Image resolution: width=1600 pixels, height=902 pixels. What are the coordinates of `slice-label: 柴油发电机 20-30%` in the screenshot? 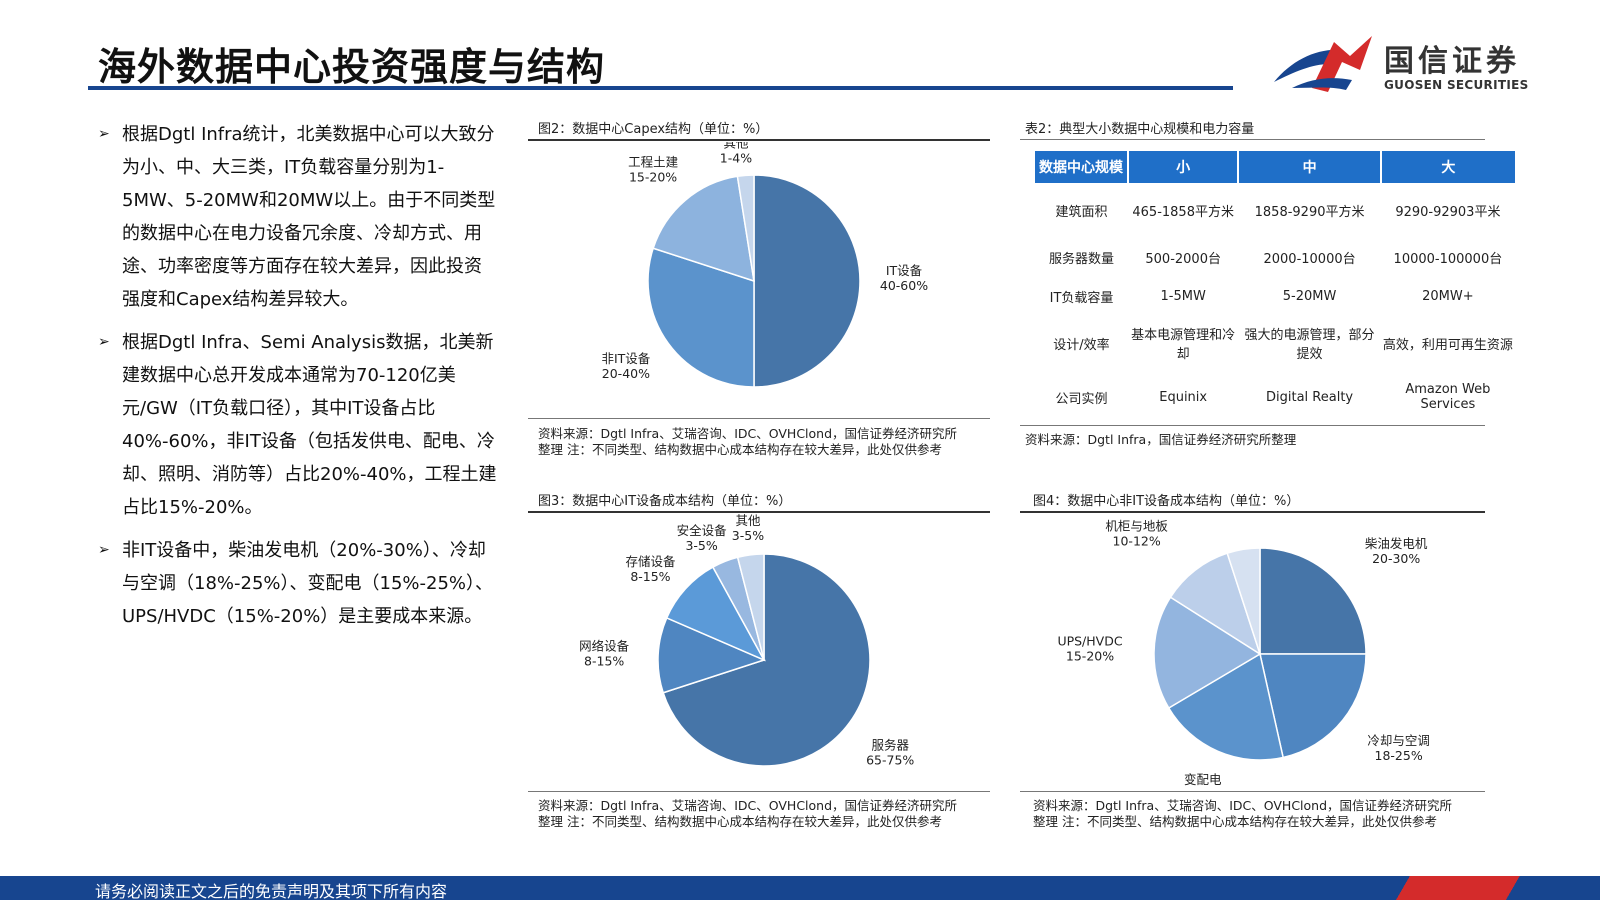 It's located at (1396, 551).